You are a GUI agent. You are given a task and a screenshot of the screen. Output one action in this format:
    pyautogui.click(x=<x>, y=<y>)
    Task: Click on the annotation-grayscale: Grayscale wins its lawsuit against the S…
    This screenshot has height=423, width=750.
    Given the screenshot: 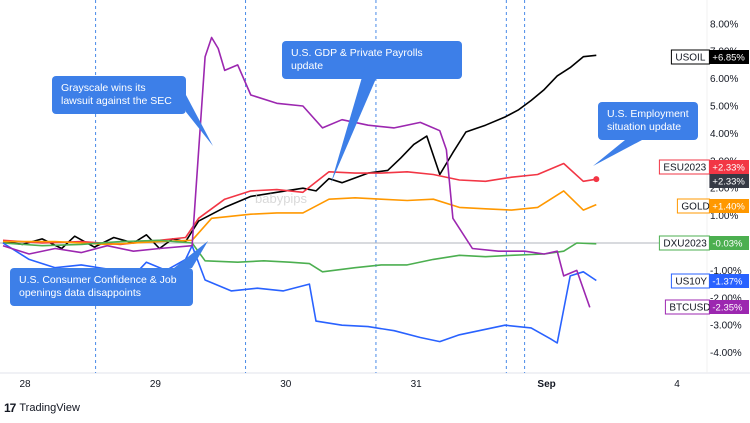 What is the action you would take?
    pyautogui.click(x=119, y=95)
    